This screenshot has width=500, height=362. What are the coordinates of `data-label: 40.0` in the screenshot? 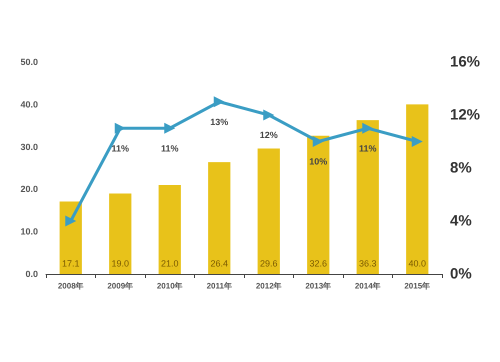 It's located at (417, 263).